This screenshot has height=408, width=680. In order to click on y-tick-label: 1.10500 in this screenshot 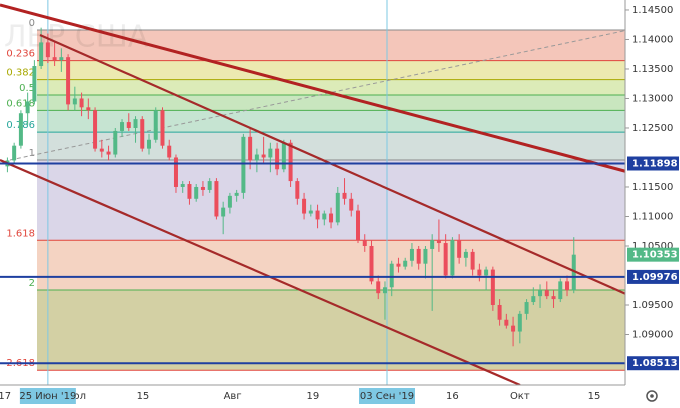, I will do `click(652, 246)`.